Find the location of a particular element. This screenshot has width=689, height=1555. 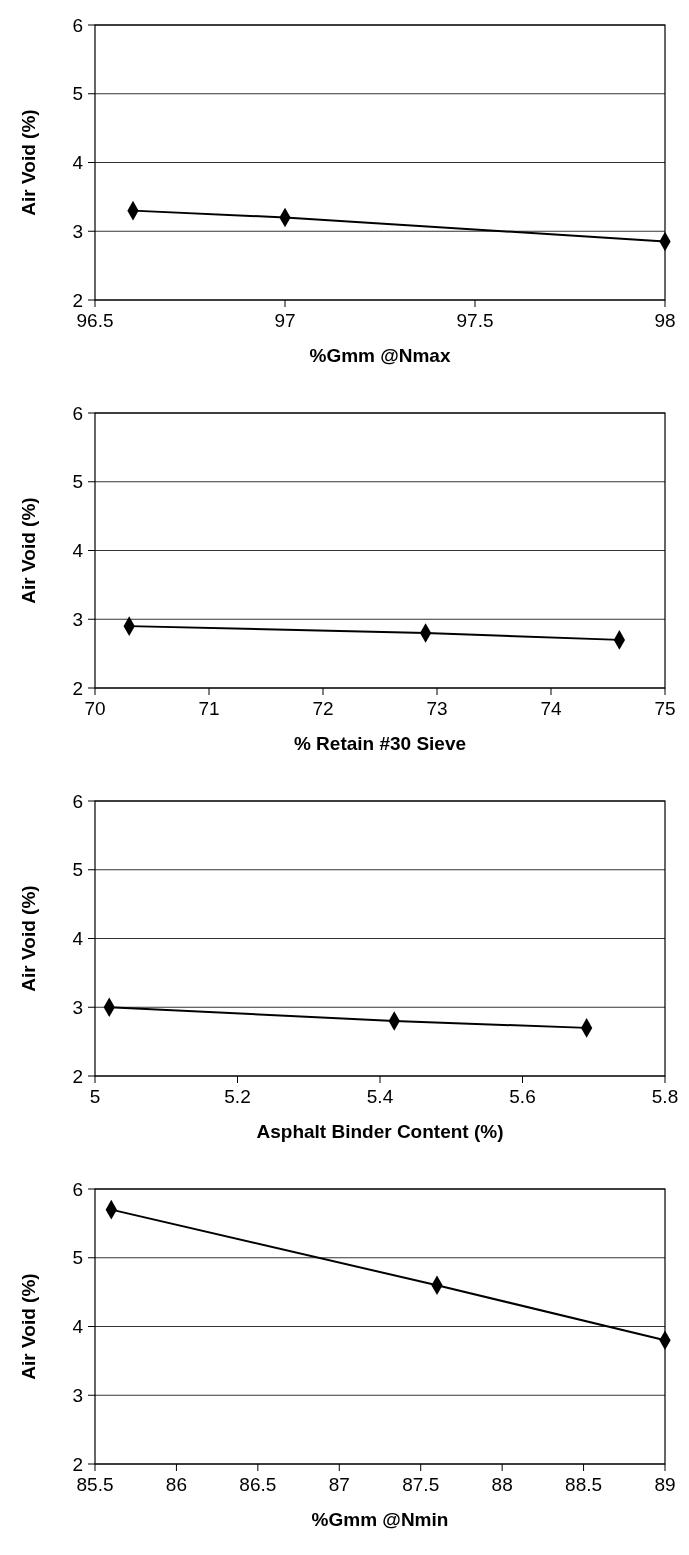

x-tick-label: 98 is located at coordinates (665, 320).